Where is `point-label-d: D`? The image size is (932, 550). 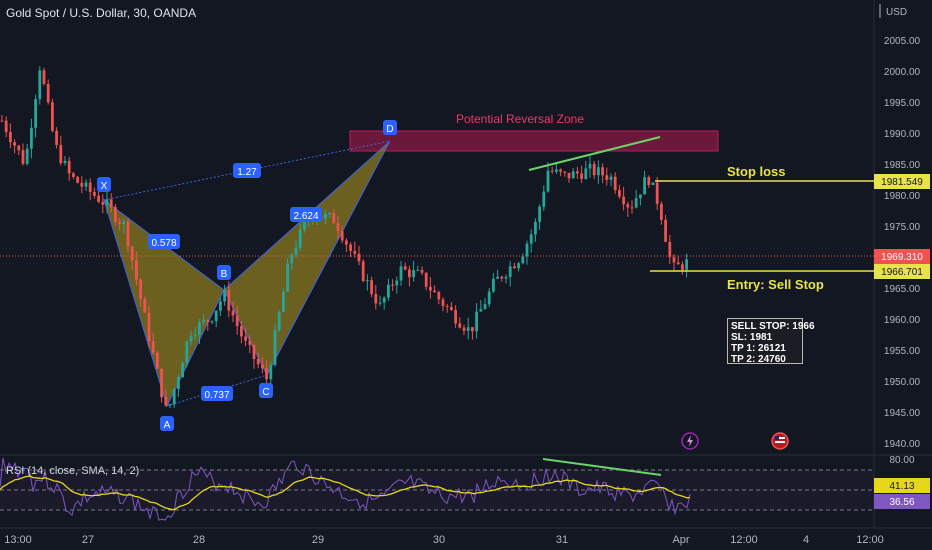
point-label-d: D is located at coordinates (390, 127).